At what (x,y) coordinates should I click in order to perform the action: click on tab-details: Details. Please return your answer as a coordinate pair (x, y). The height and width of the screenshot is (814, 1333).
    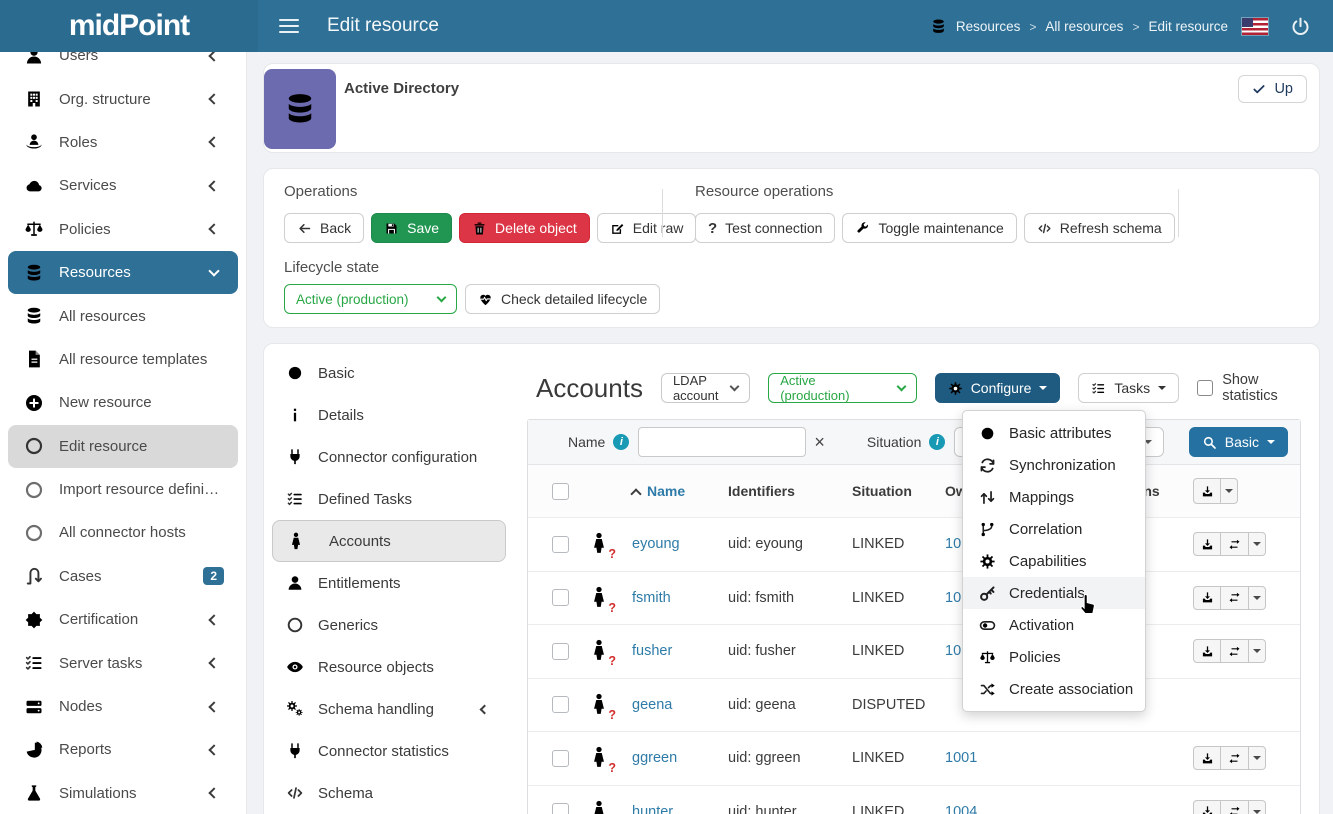
    Looking at the image, I should click on (389, 415).